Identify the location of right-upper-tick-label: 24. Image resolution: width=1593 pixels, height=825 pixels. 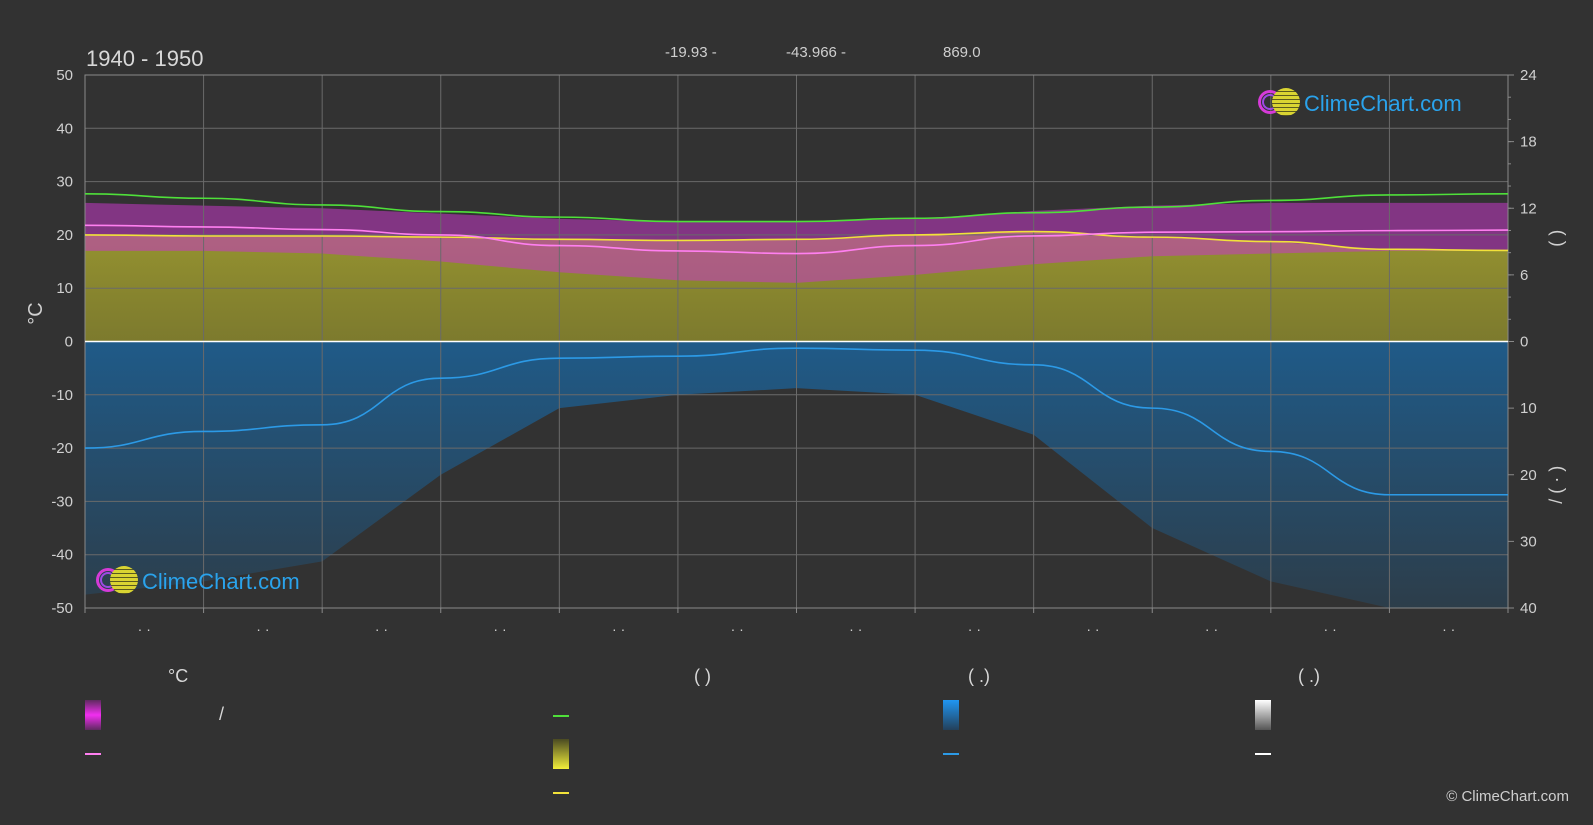
(1528, 75).